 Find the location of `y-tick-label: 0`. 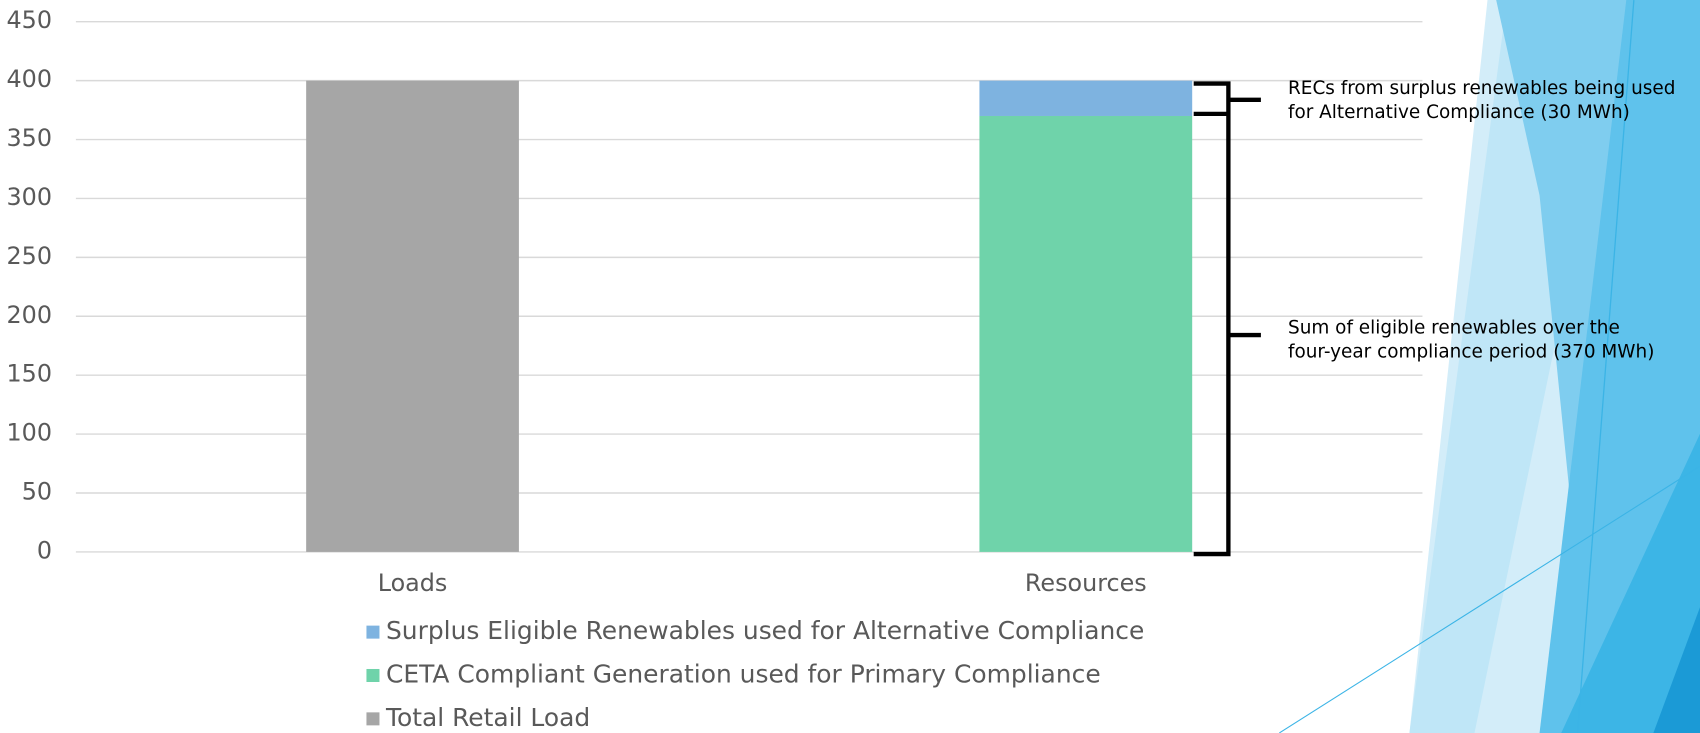

y-tick-label: 0 is located at coordinates (44, 550).